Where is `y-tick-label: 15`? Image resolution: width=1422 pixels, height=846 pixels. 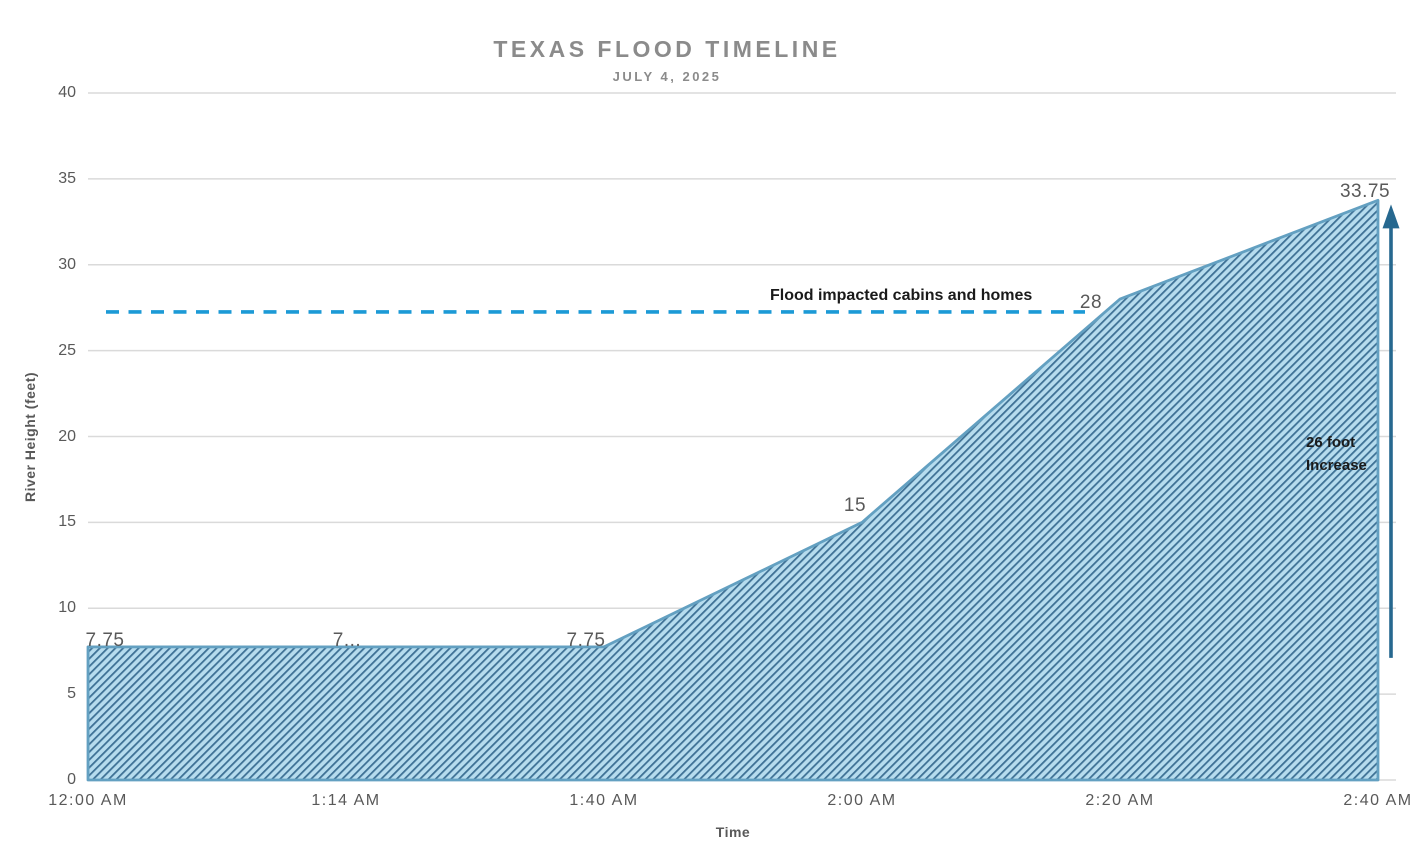
y-tick-label: 15 is located at coordinates (67, 522).